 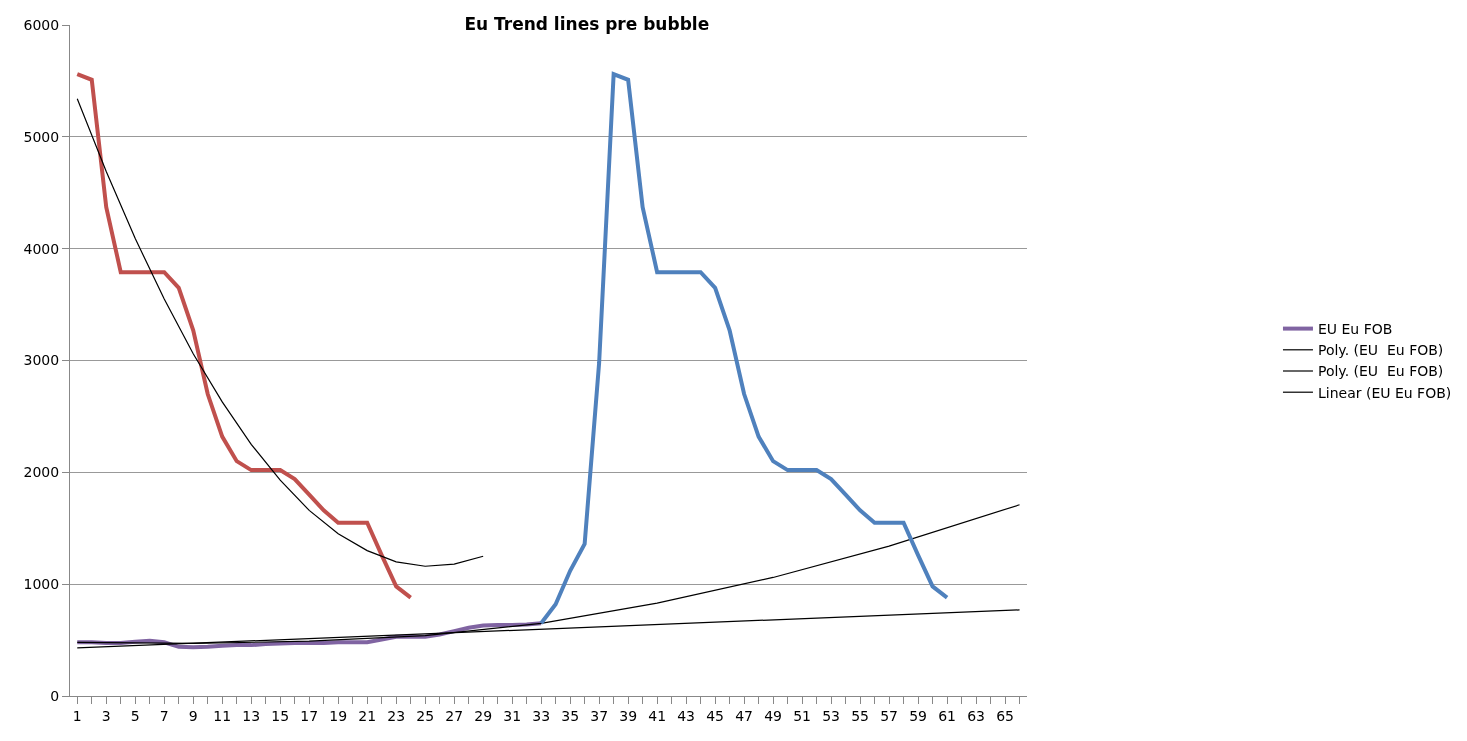 I want to click on x-tick-label: 43, so click(x=686, y=715).